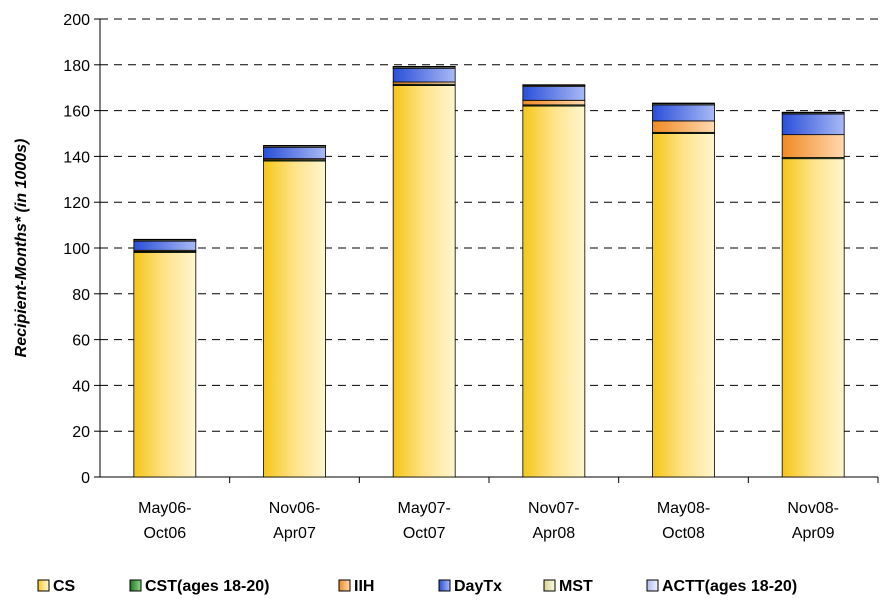  What do you see at coordinates (135, 585) in the screenshot?
I see `legend-swatch-cst-ages-18-20-` at bounding box center [135, 585].